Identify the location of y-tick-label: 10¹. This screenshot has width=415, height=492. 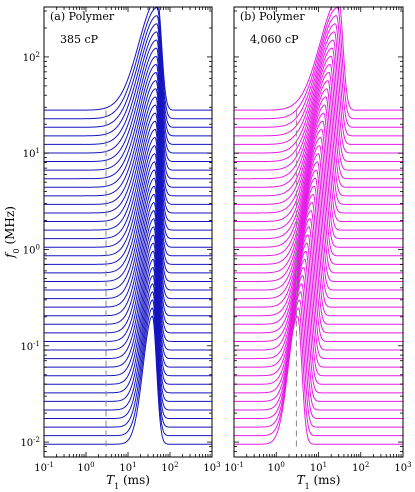
(31, 153).